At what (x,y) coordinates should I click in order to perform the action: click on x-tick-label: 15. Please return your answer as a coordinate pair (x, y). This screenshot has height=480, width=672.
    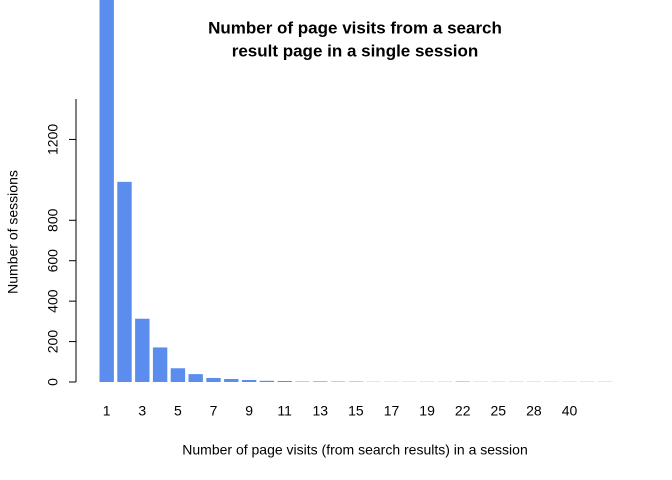
    Looking at the image, I should click on (356, 411).